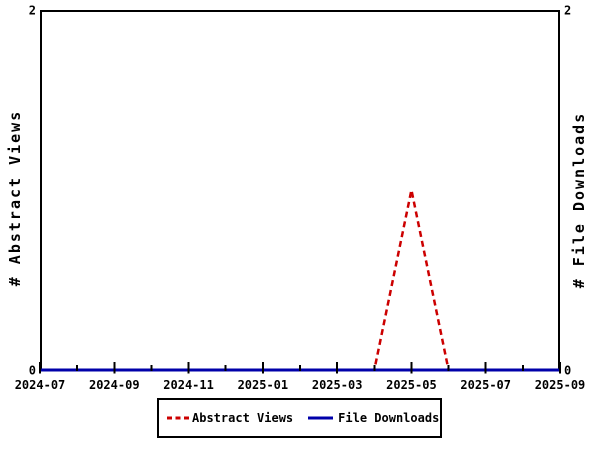  Describe the element at coordinates (243, 418) in the screenshot. I see `legend-label-abstract-views: Abstract Views` at that location.